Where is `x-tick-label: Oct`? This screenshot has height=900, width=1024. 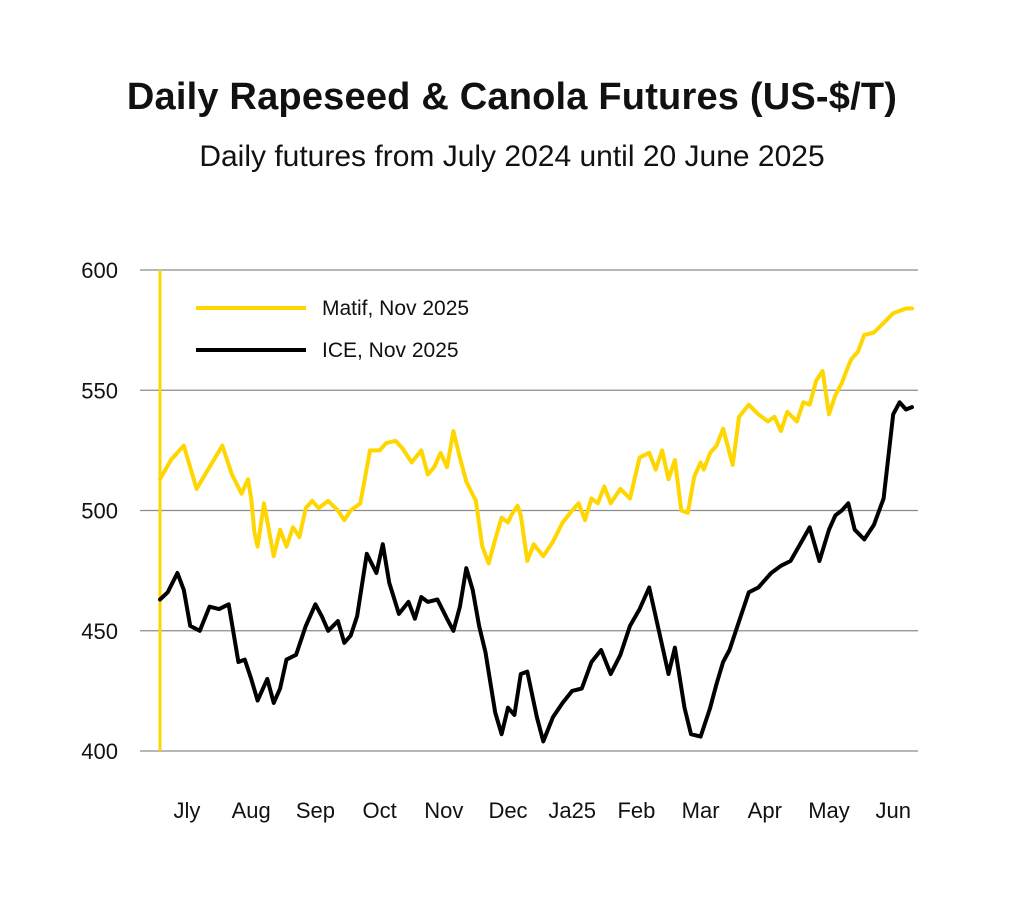
x-tick-label: Oct is located at coordinates (379, 810).